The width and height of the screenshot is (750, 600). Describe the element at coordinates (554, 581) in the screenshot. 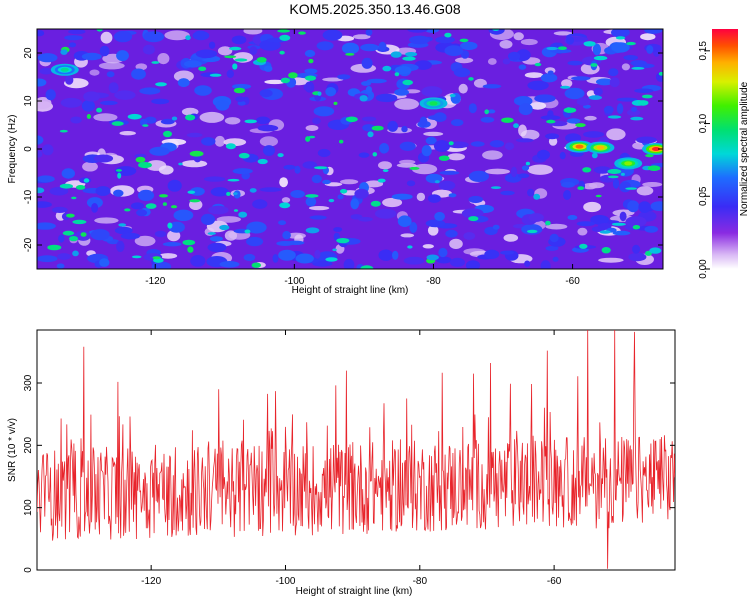

I see `snr-x-tick-label: -60` at that location.